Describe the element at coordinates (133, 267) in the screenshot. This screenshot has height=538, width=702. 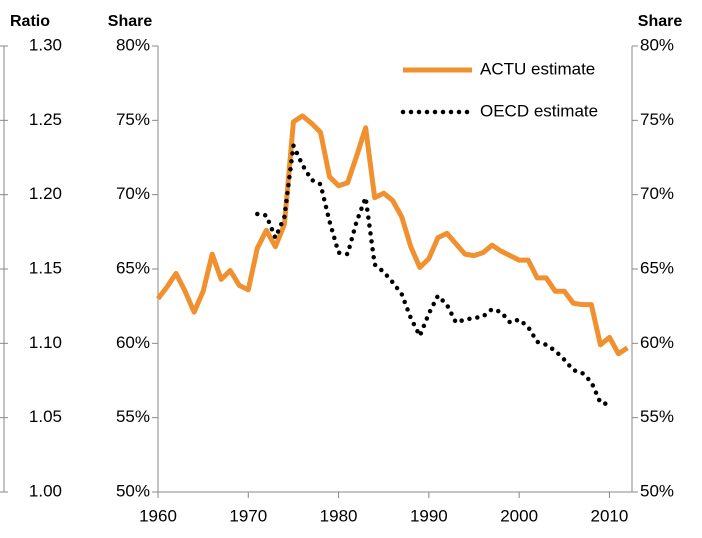
I see `y-tick-label: 65%` at that location.